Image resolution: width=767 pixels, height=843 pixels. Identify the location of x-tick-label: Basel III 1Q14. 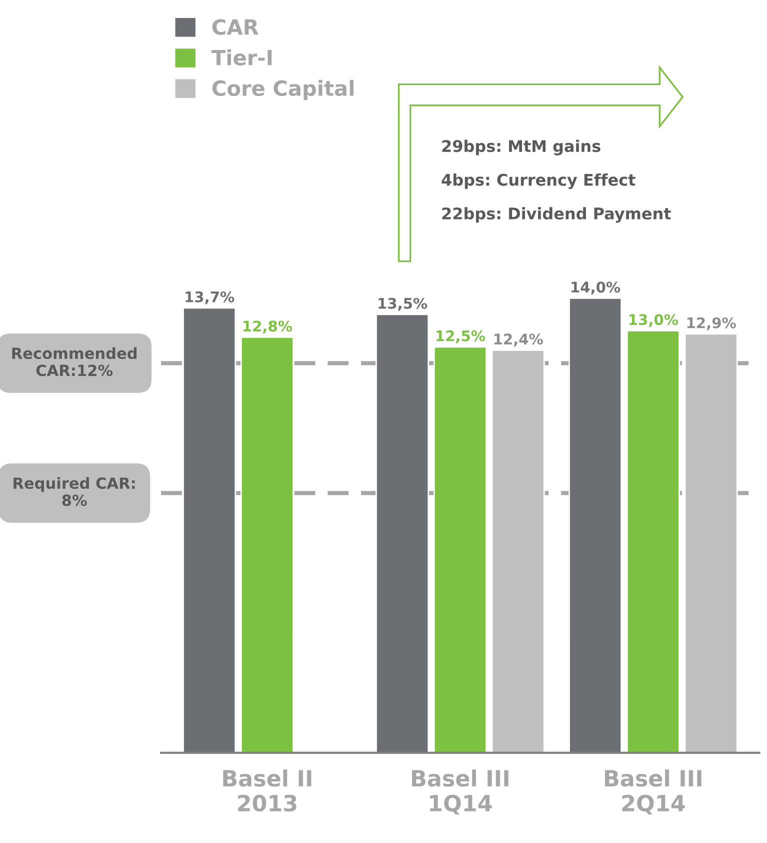
(460, 791).